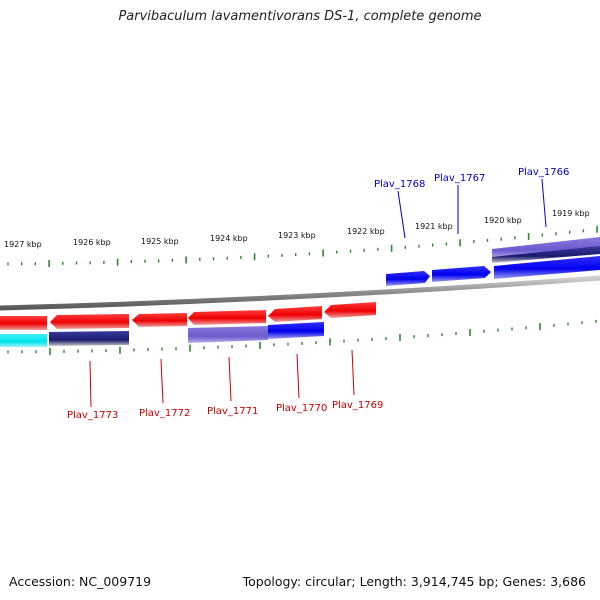  Describe the element at coordinates (471, 203) in the screenshot. I see `forward-gene-labels: Plav_1768 Plav_1767 Plav_1766` at that location.